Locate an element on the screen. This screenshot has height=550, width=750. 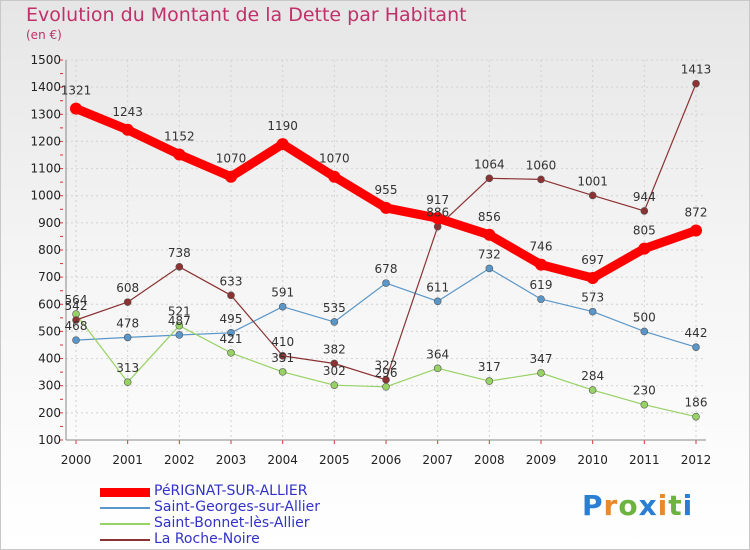
data-label: 738 is located at coordinates (179, 253).